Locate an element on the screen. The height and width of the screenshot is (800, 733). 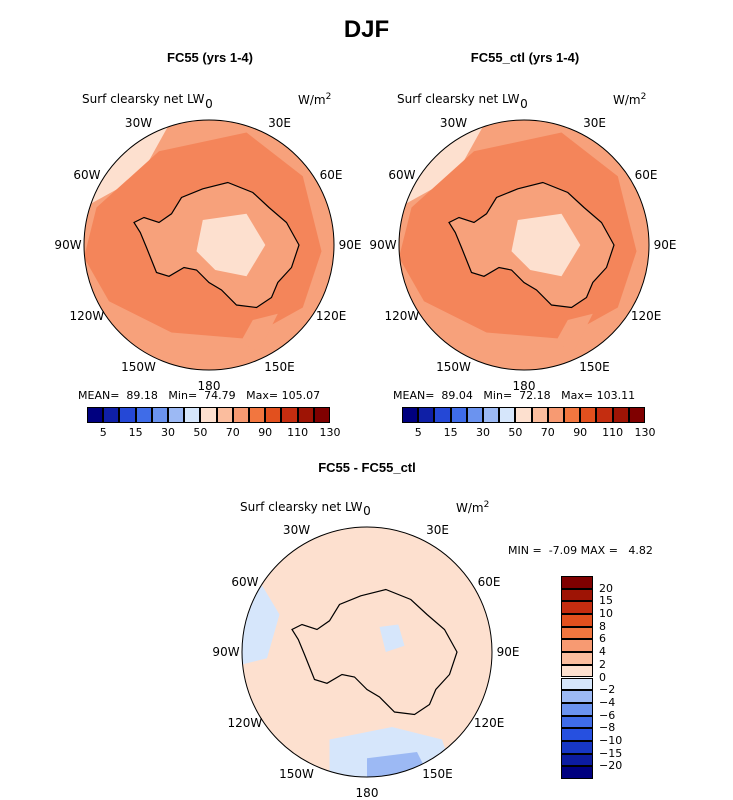
panel3-colorbar-tick-12: −10 is located at coordinates (611, 740).